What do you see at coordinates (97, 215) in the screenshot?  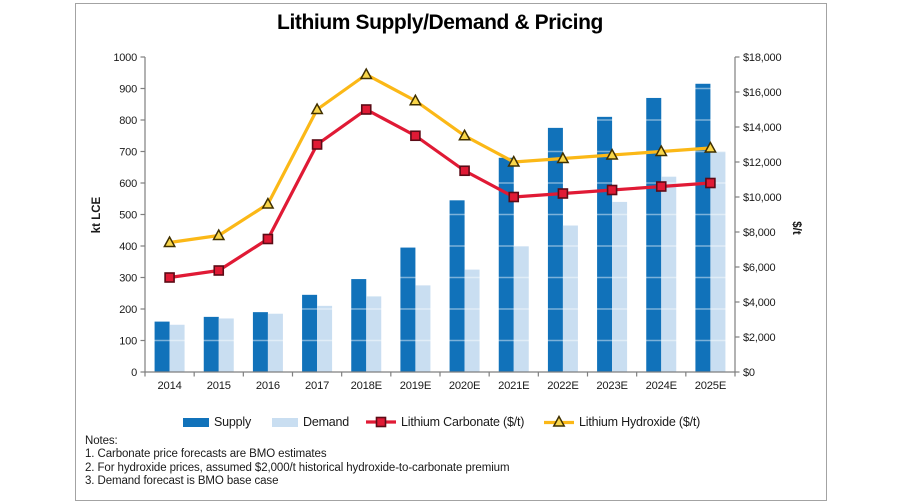 I see `left-axis-title: kt LCE` at bounding box center [97, 215].